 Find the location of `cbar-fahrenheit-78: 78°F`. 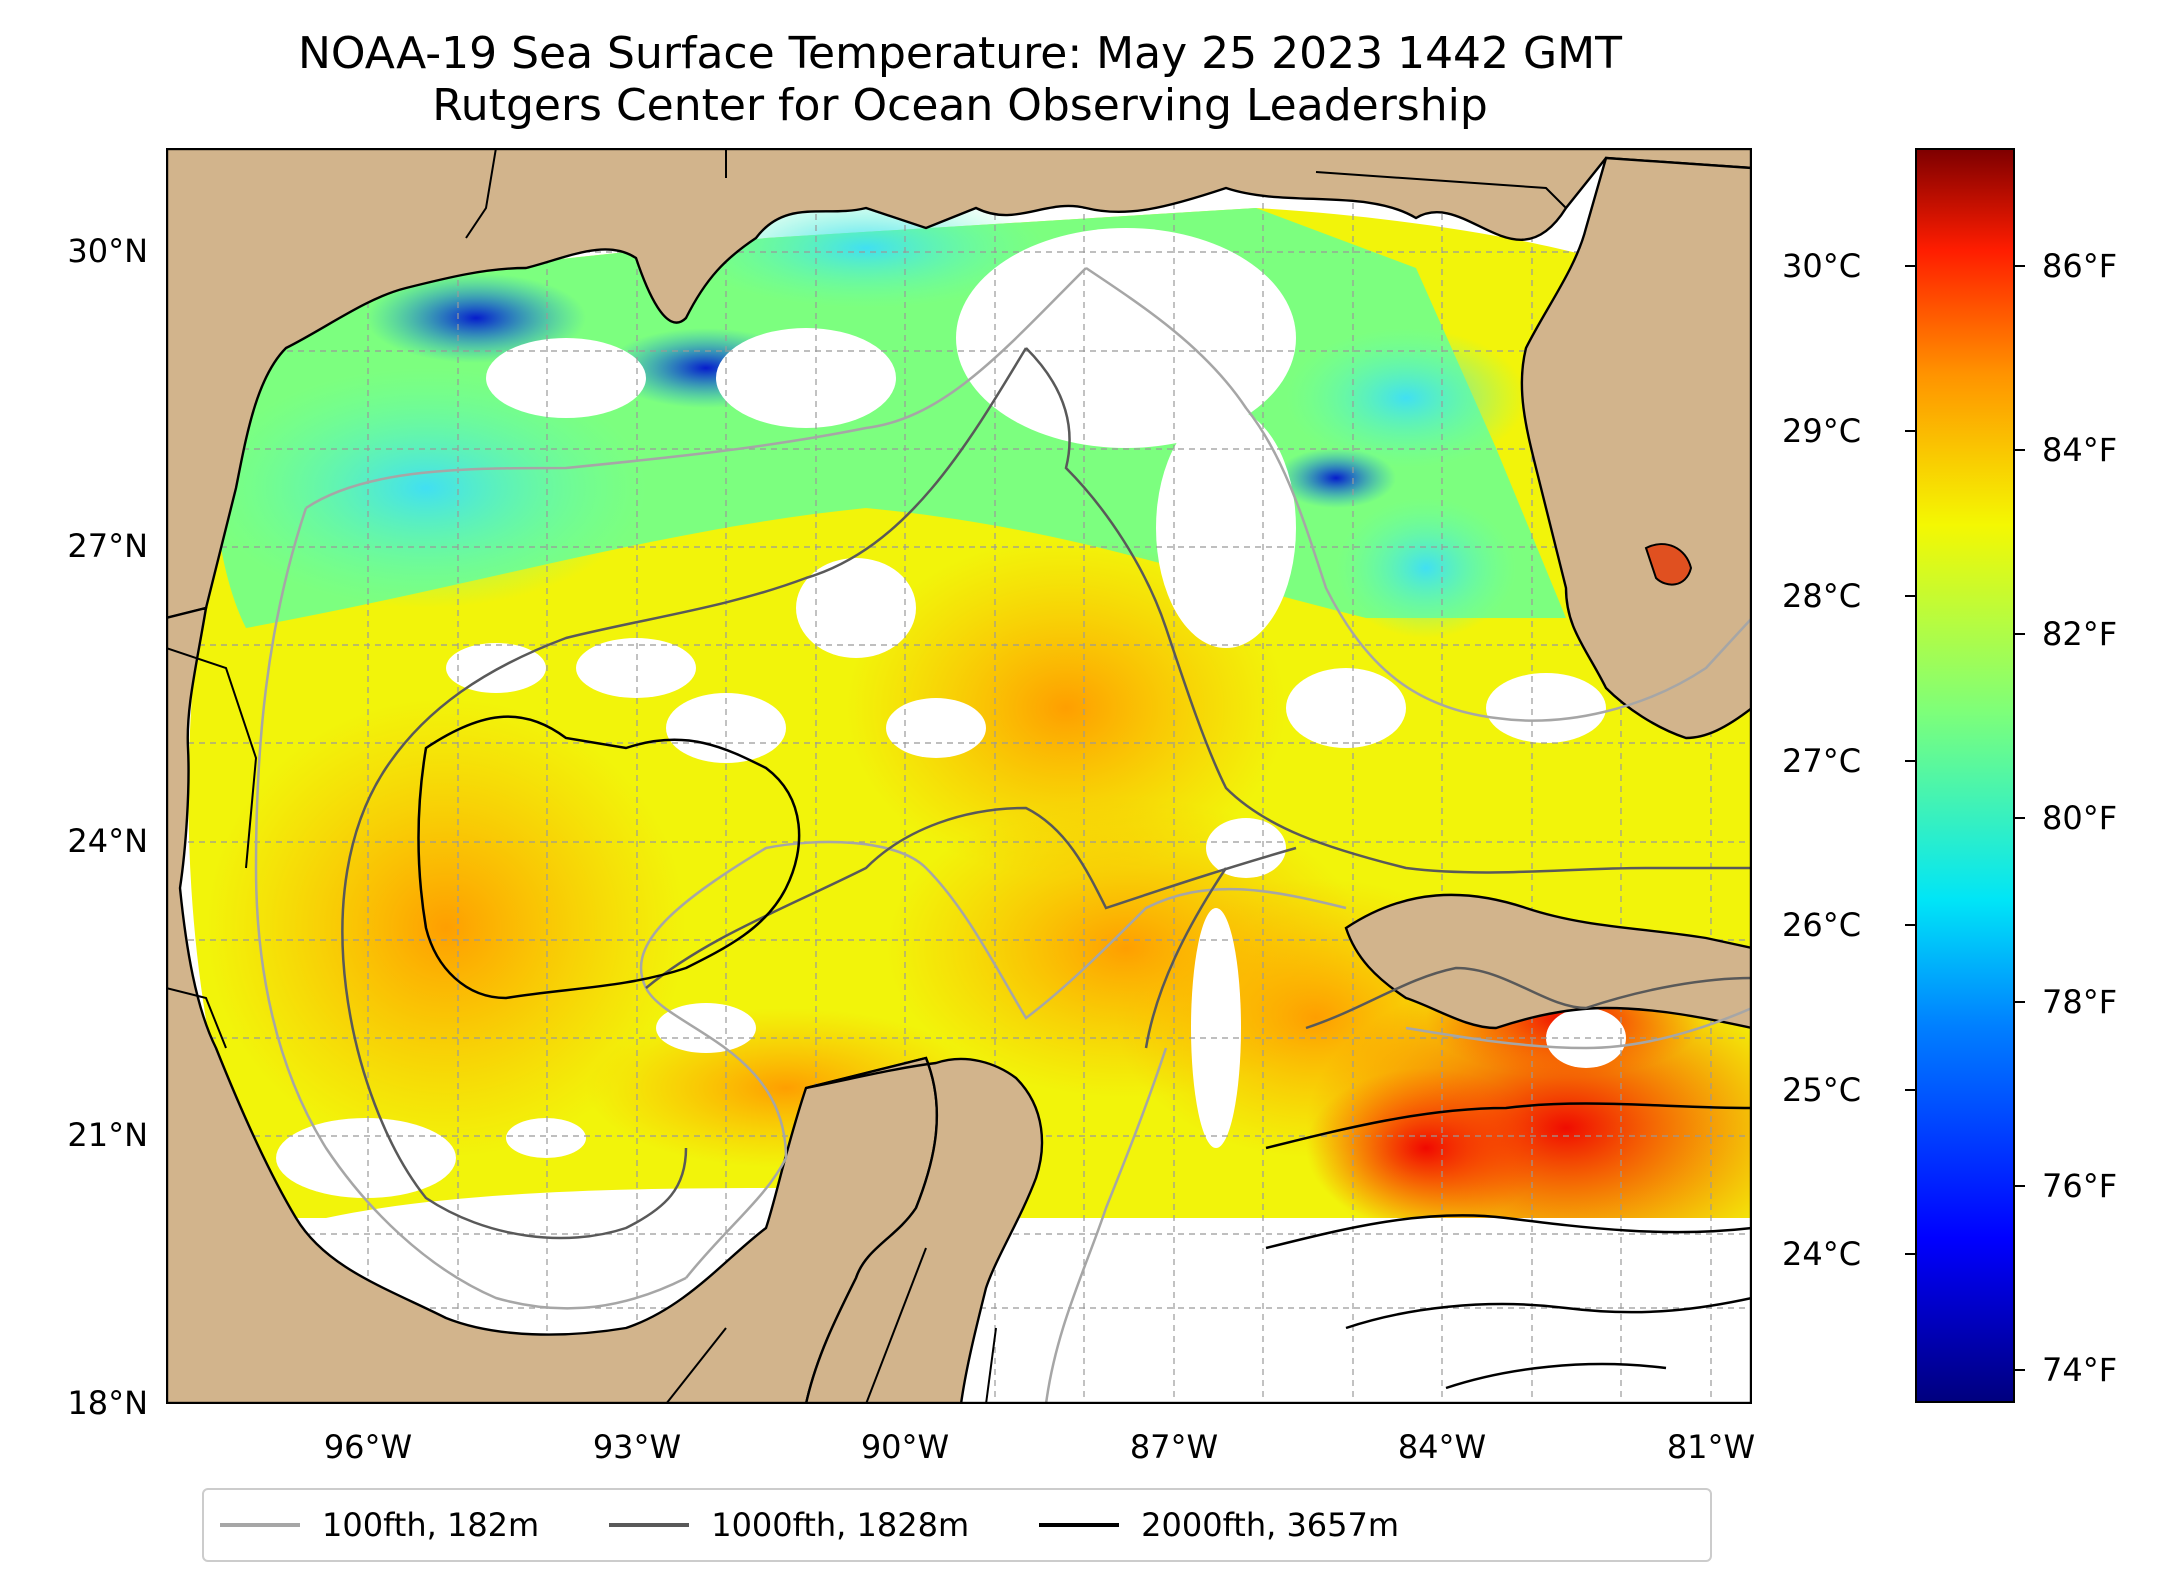

cbar-fahrenheit-78: 78°F is located at coordinates (2080, 1002).